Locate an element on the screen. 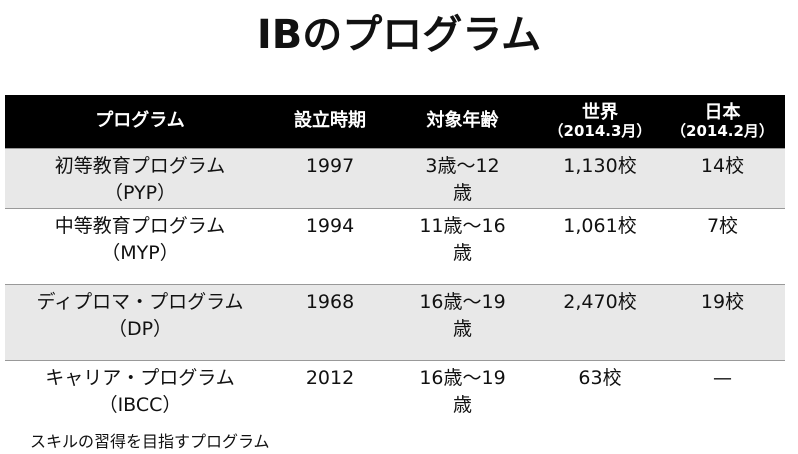  cell-text: 63校 is located at coordinates (600, 378).